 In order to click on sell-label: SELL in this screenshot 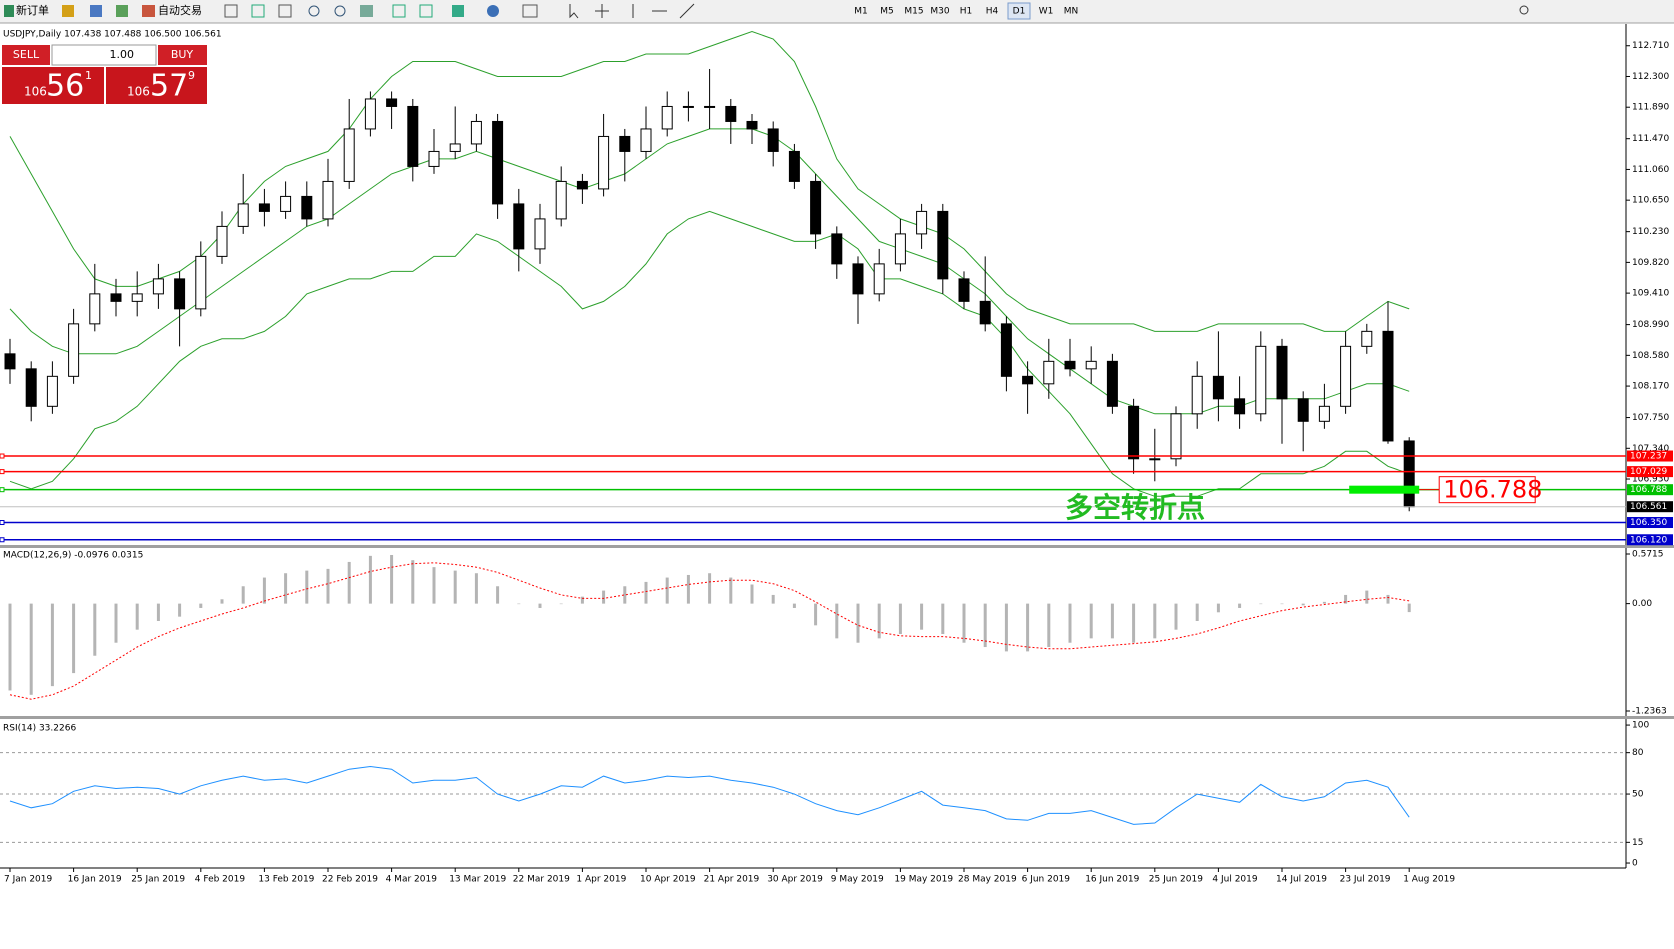, I will do `click(26, 54)`.